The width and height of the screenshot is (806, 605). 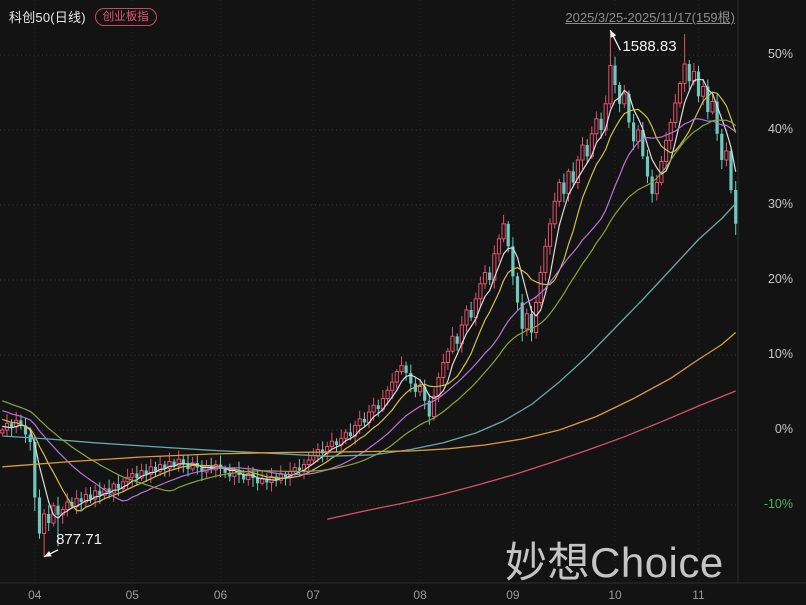 I want to click on y-axis-tick-50%: 50%, so click(x=780, y=54).